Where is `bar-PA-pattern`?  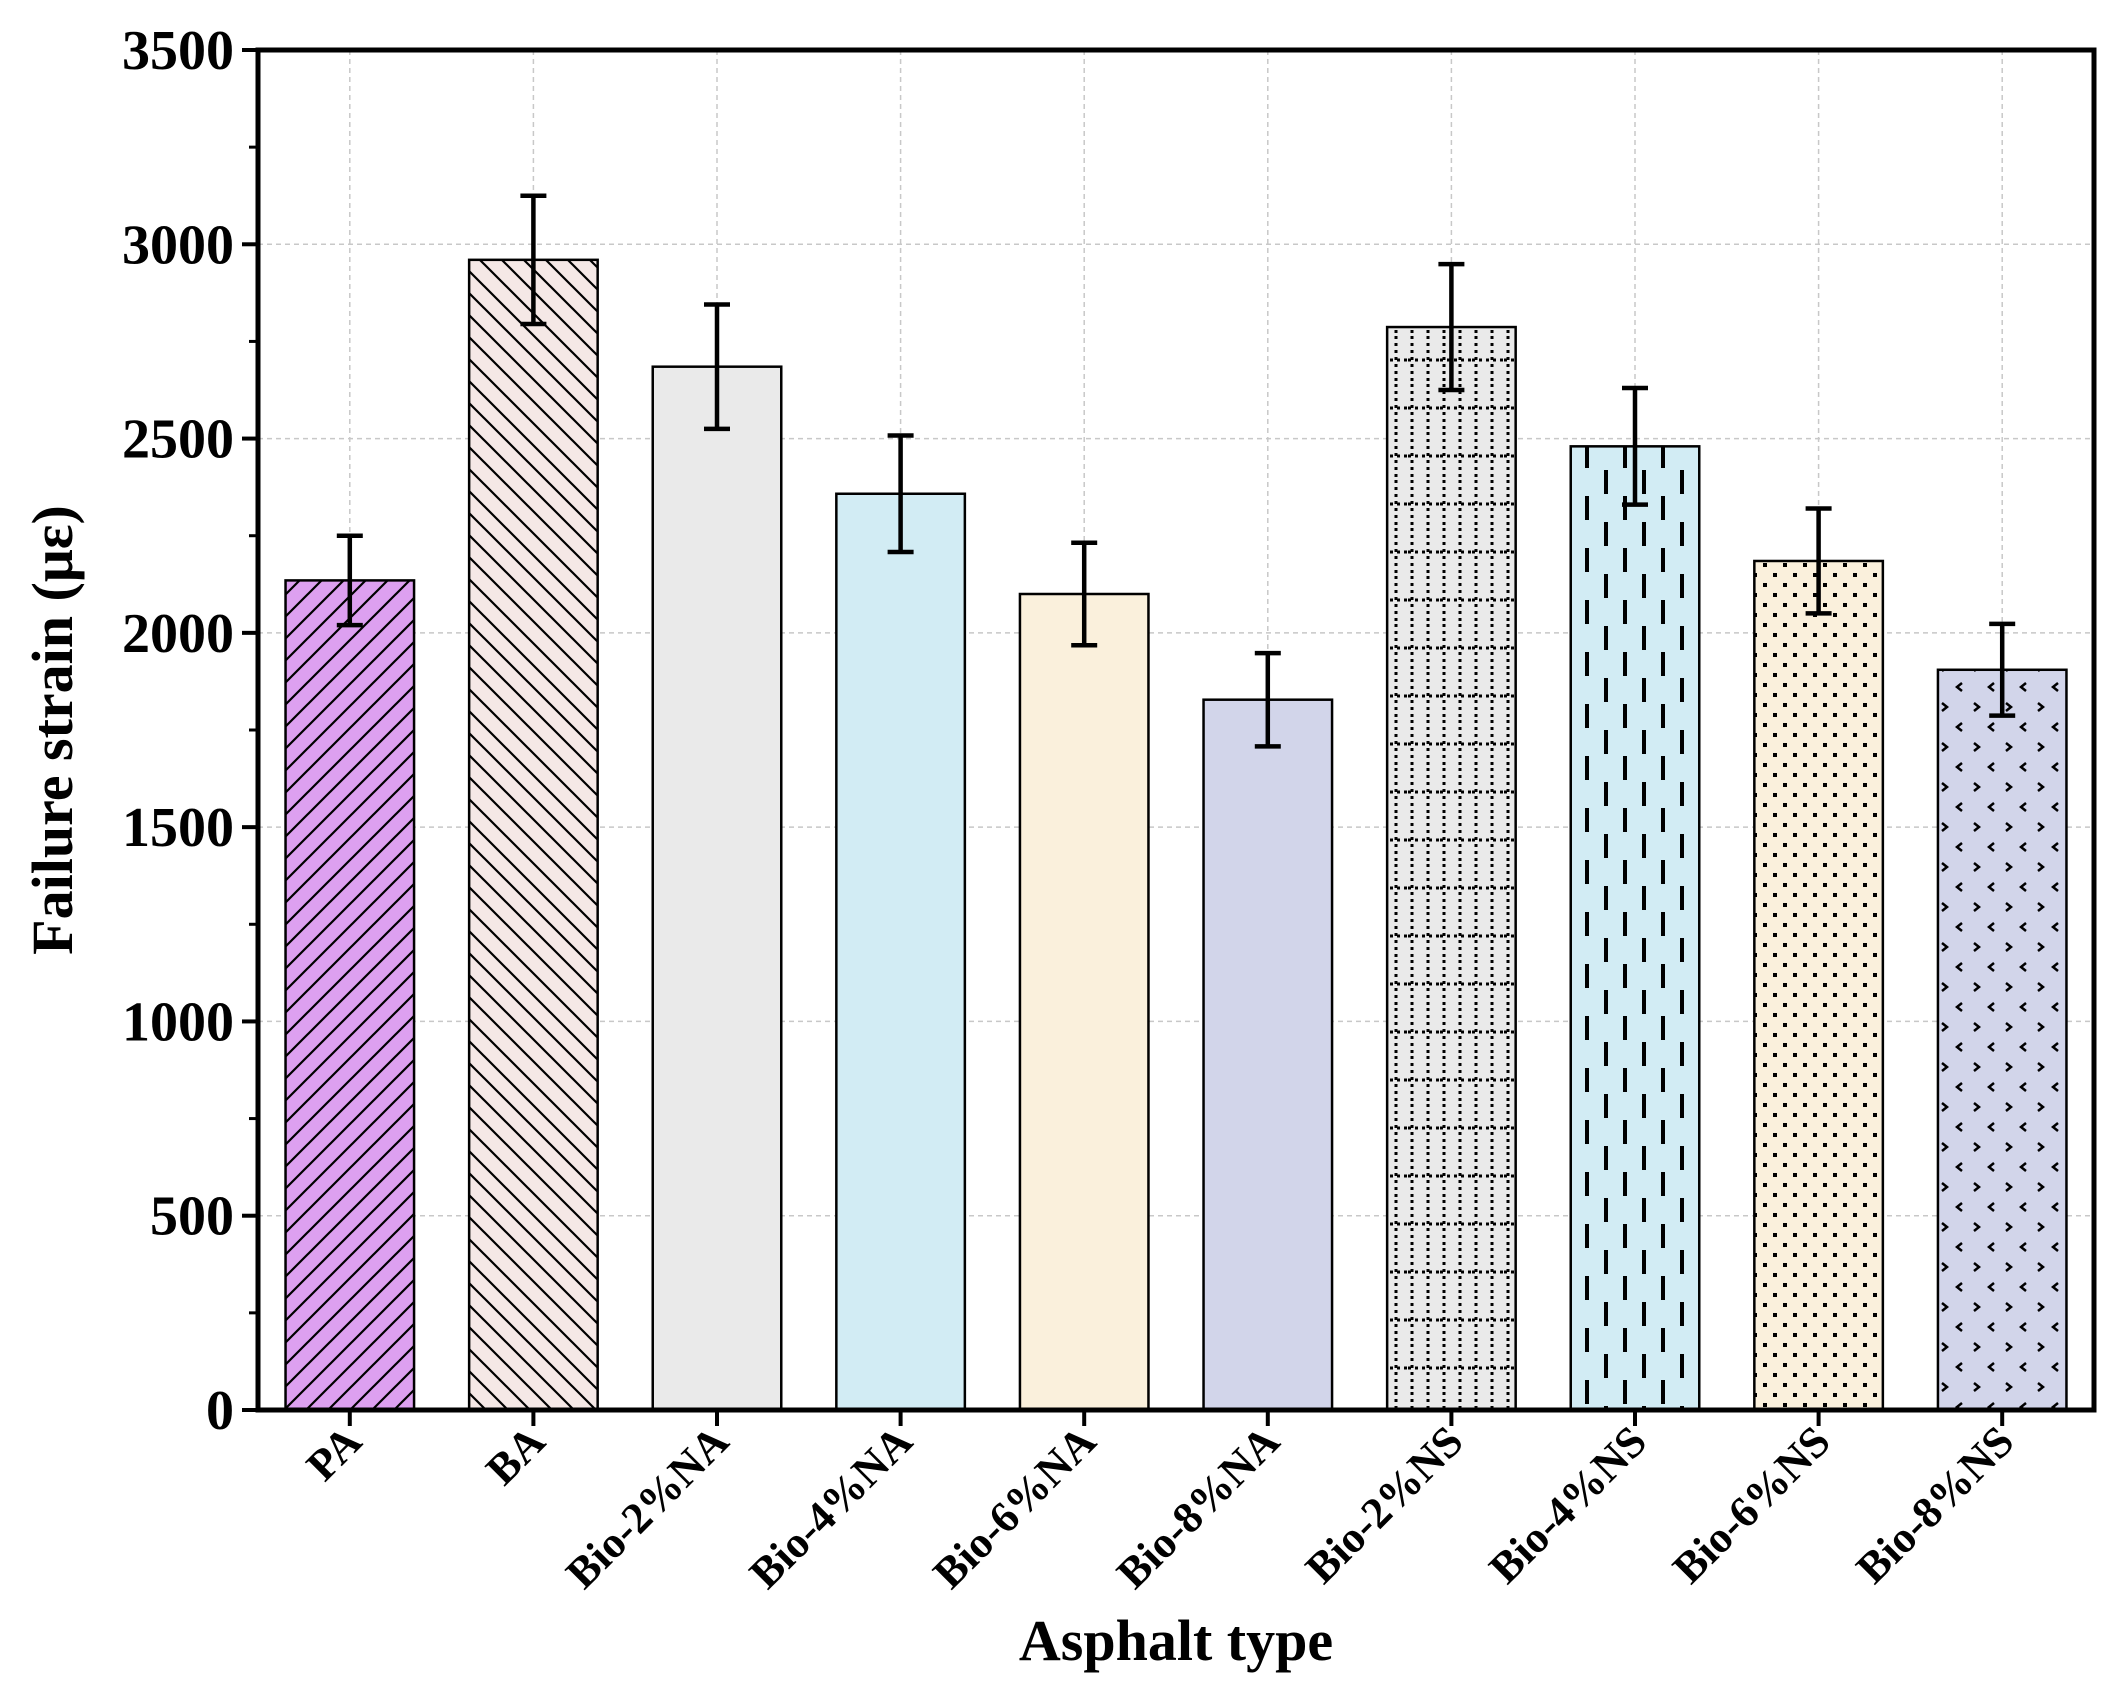 bar-PA-pattern is located at coordinates (350, 995).